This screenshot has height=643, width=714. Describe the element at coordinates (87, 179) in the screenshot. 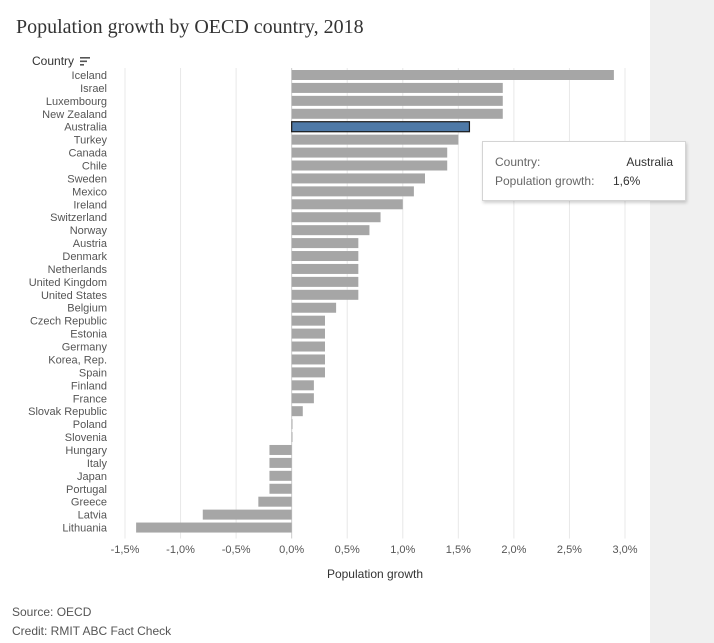

I see `category-label-sweden: Sweden` at that location.